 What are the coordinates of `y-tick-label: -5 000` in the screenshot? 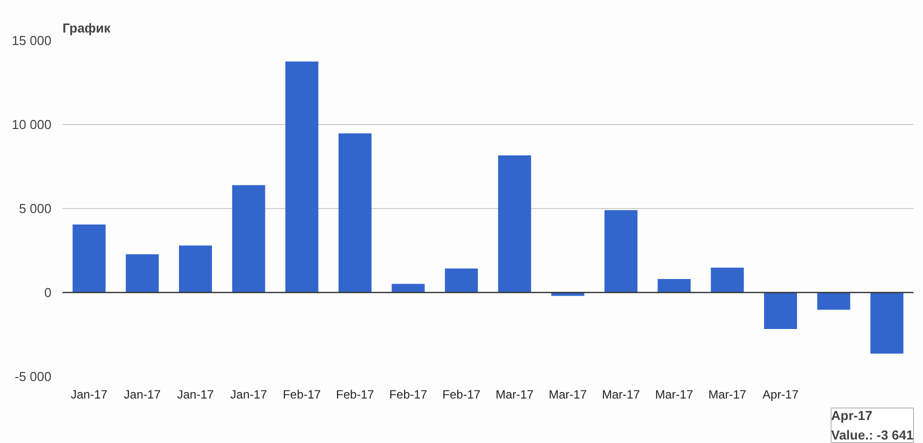 It's located at (33, 376).